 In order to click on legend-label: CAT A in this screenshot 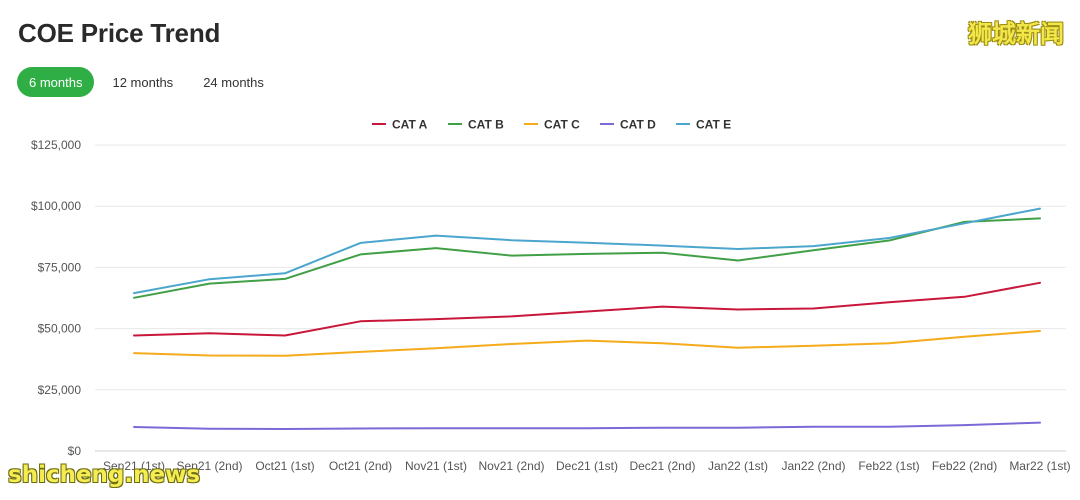, I will do `click(410, 125)`.